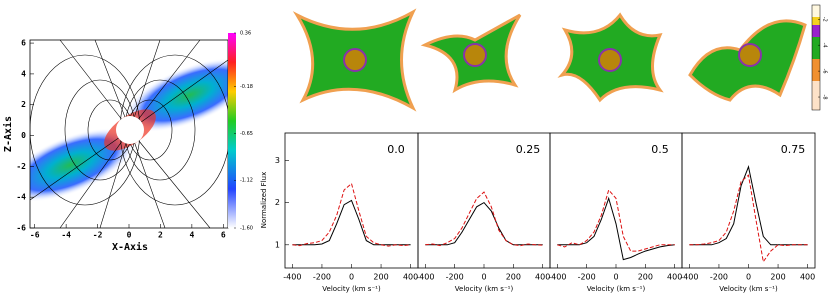 This screenshot has height=295, width=830. Describe the element at coordinates (825, 45) in the screenshot. I see `colorbar-label: -4` at that location.